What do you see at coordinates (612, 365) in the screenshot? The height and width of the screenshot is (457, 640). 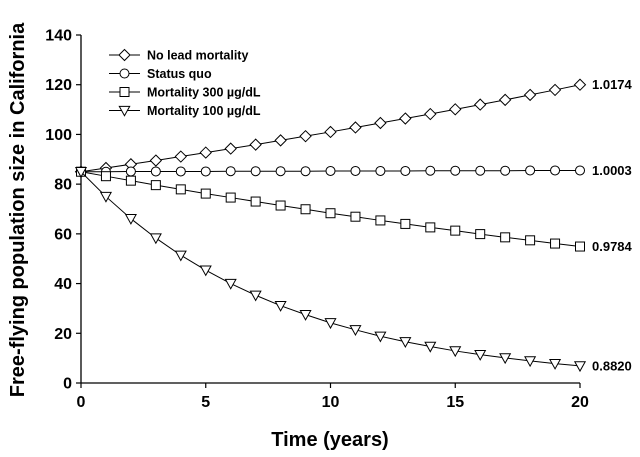 I see `series-end-label: 0.8820` at bounding box center [612, 365].